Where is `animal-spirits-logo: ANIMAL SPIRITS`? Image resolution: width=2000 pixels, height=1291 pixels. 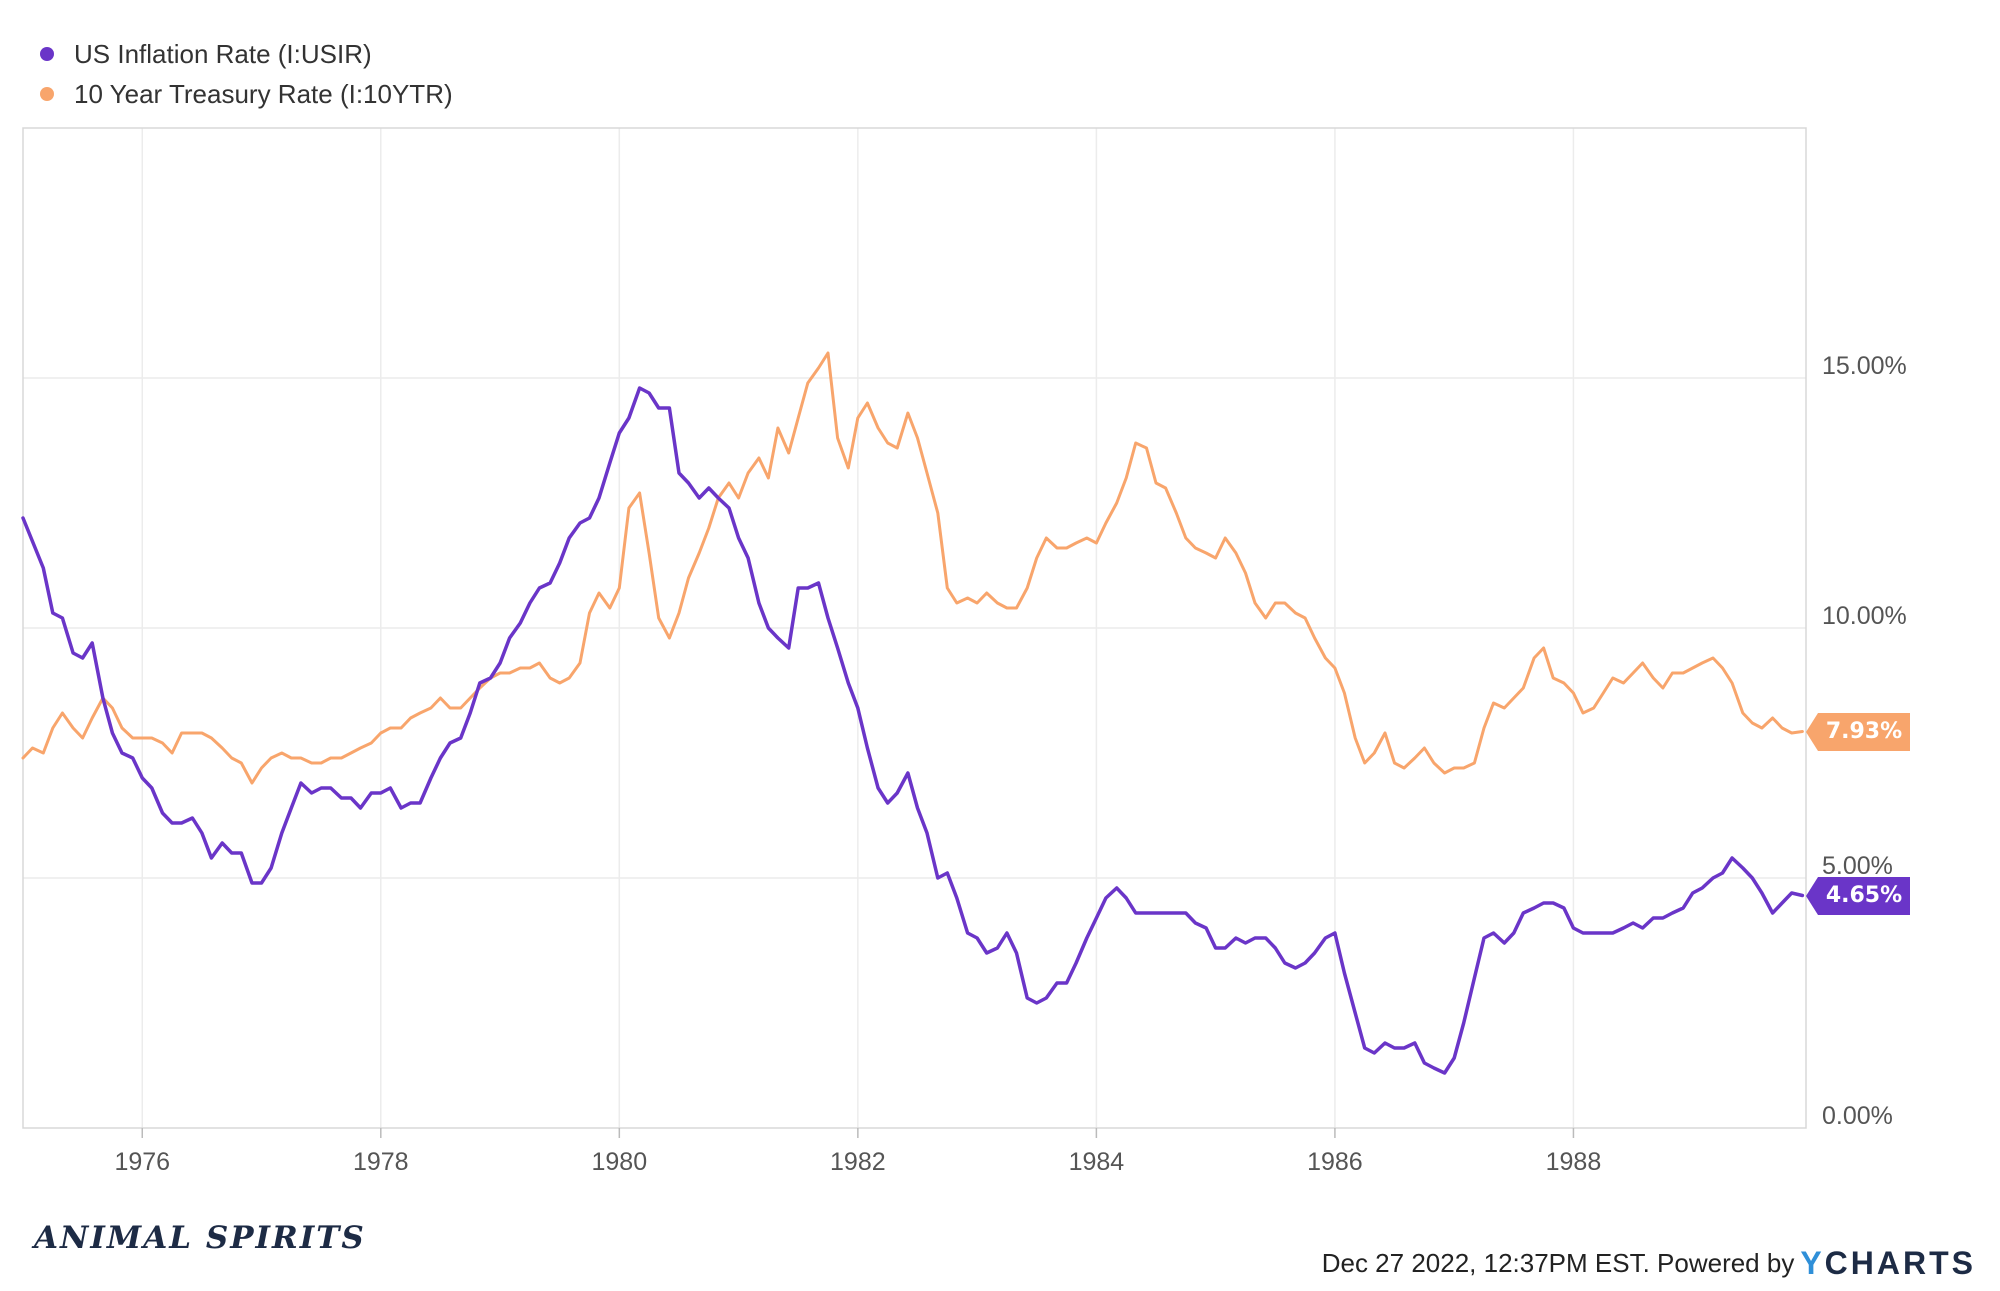 animal-spirits-logo: ANIMAL SPIRITS is located at coordinates (200, 1238).